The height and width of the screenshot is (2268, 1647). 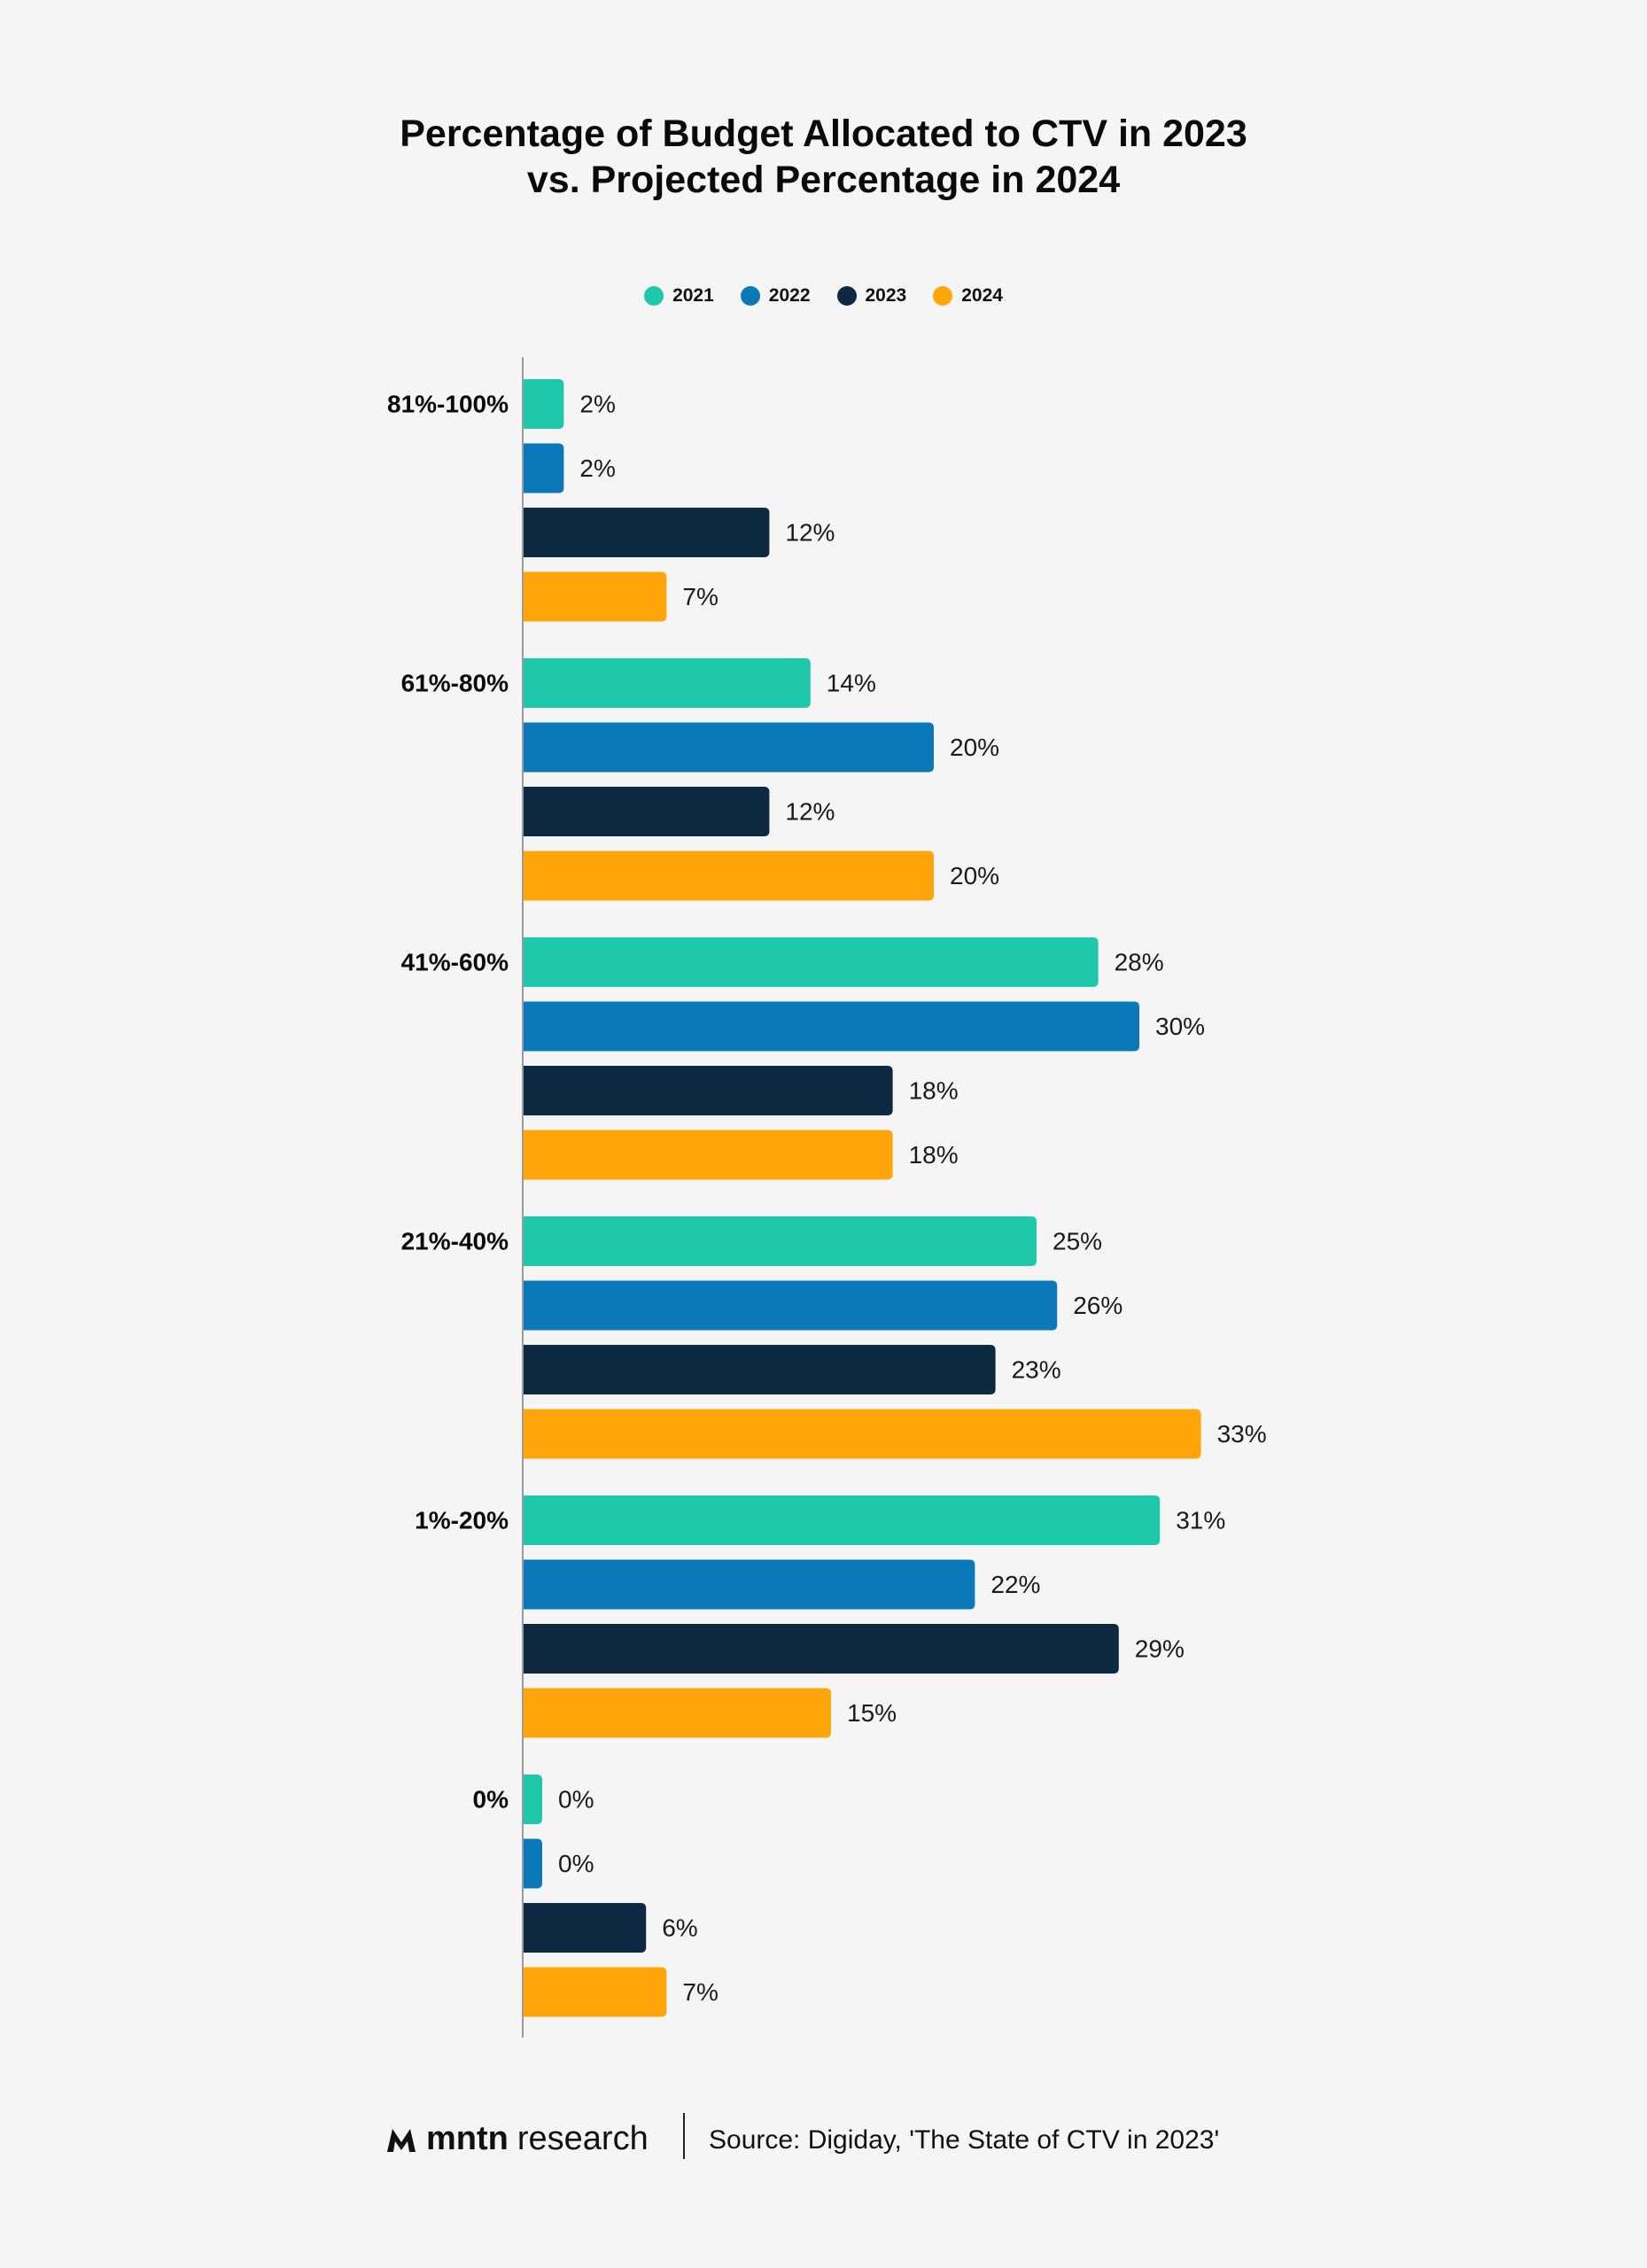 What do you see at coordinates (823, 296) in the screenshot?
I see `chart-legend: 2021 2022 2023 2024` at bounding box center [823, 296].